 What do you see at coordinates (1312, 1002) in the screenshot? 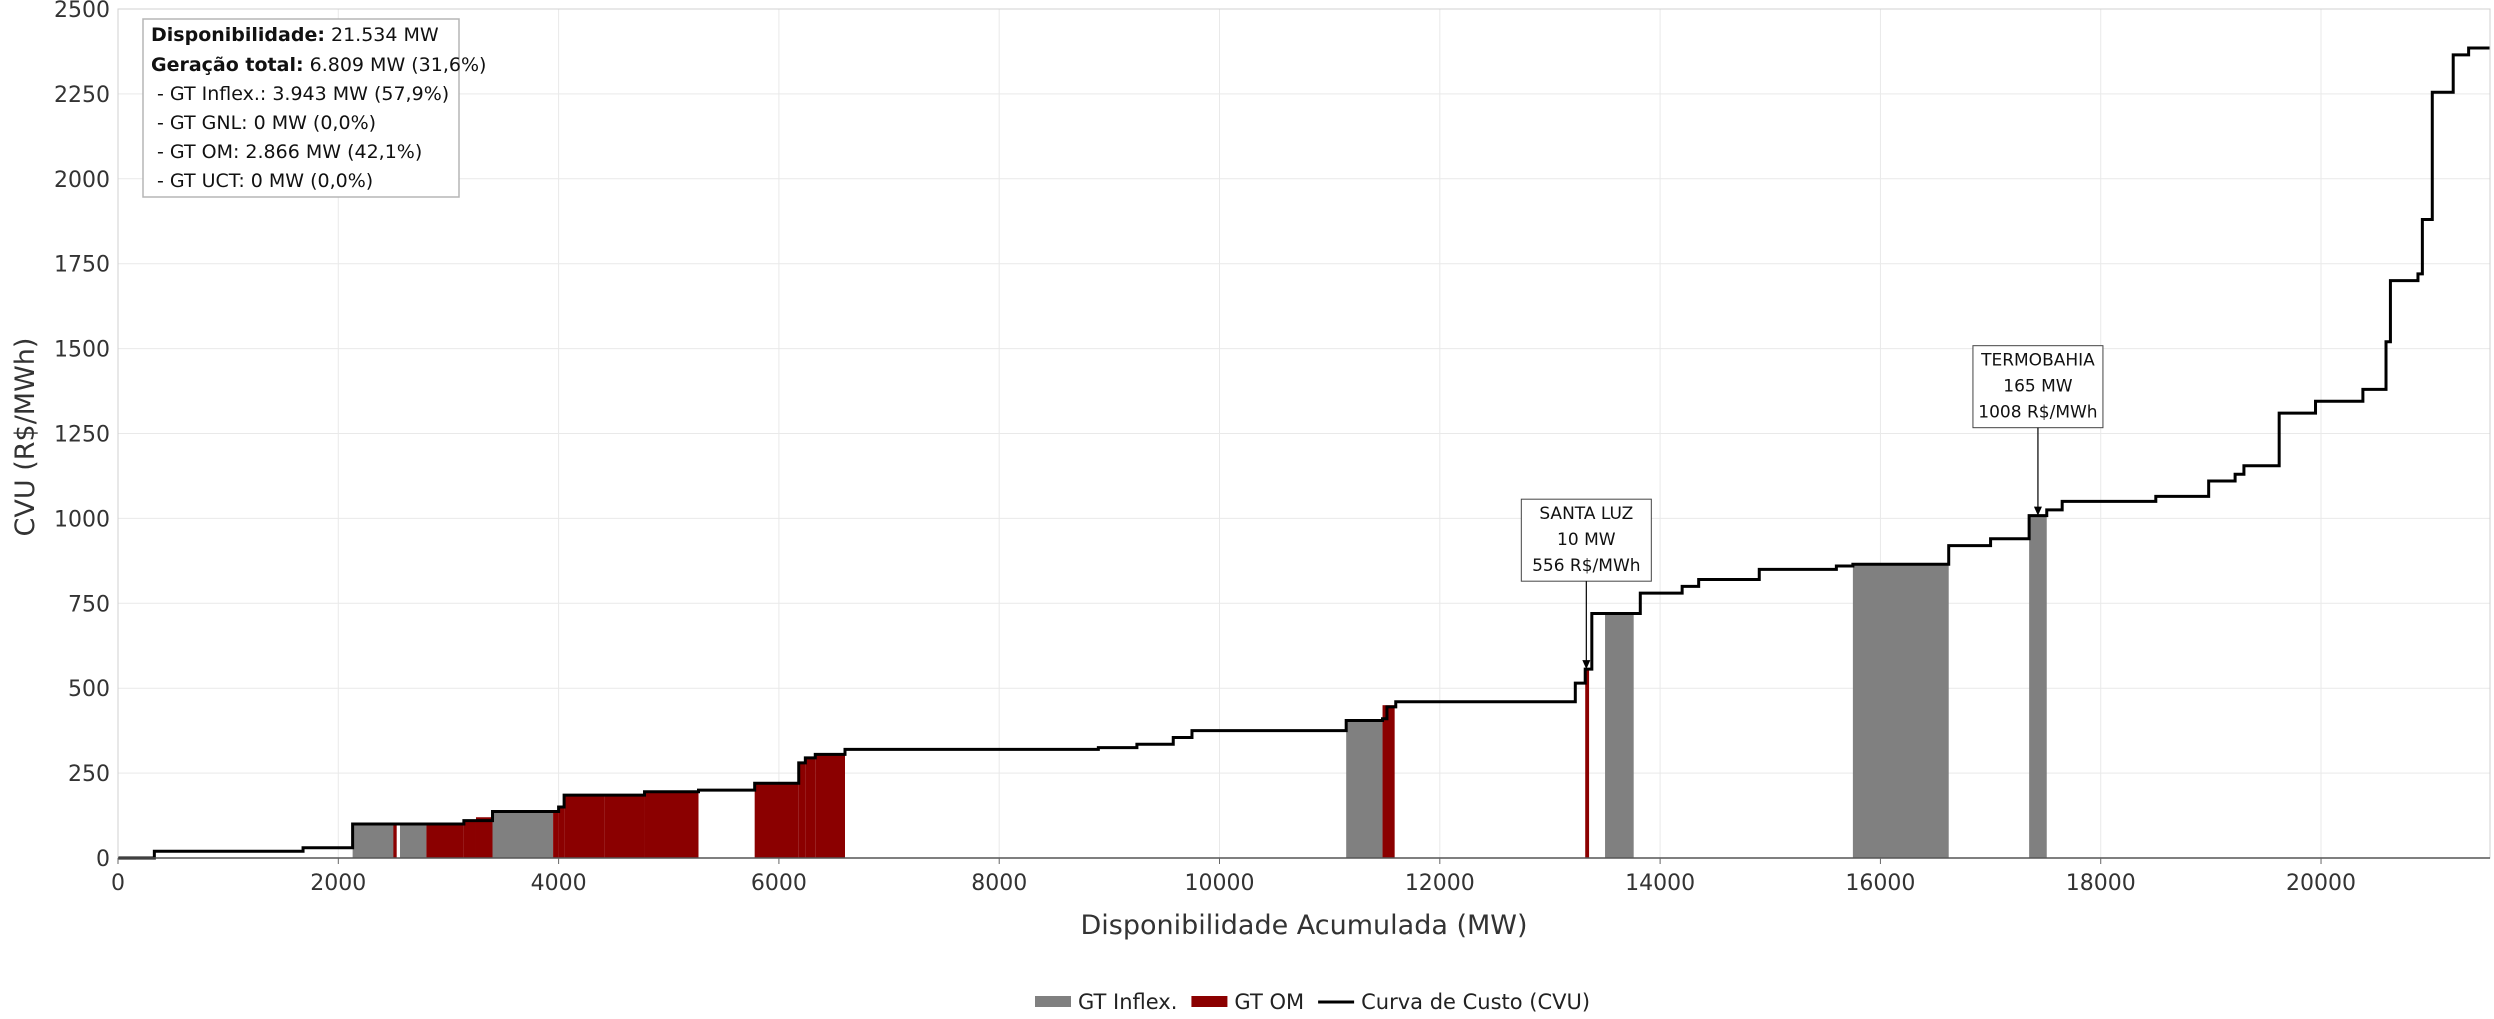
I see `chart-legend: GT Inflex. GT OM Curva de Custo (CVU)` at bounding box center [1312, 1002].